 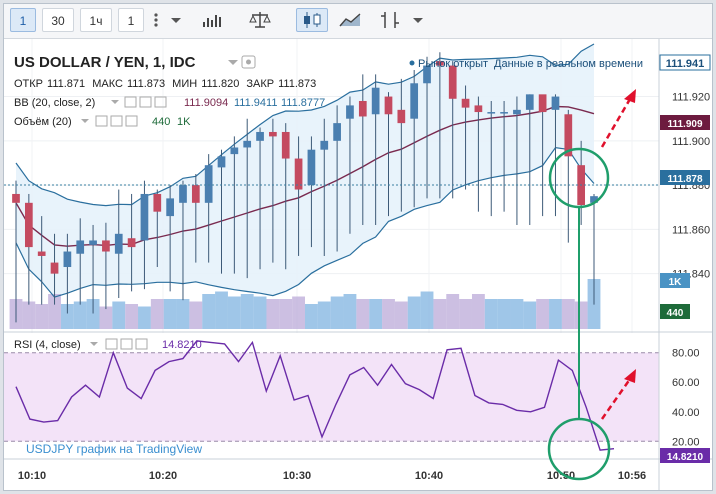 What do you see at coordinates (114, 449) in the screenshot?
I see `tradingview-watermark: USDJPY график на TradingView` at bounding box center [114, 449].